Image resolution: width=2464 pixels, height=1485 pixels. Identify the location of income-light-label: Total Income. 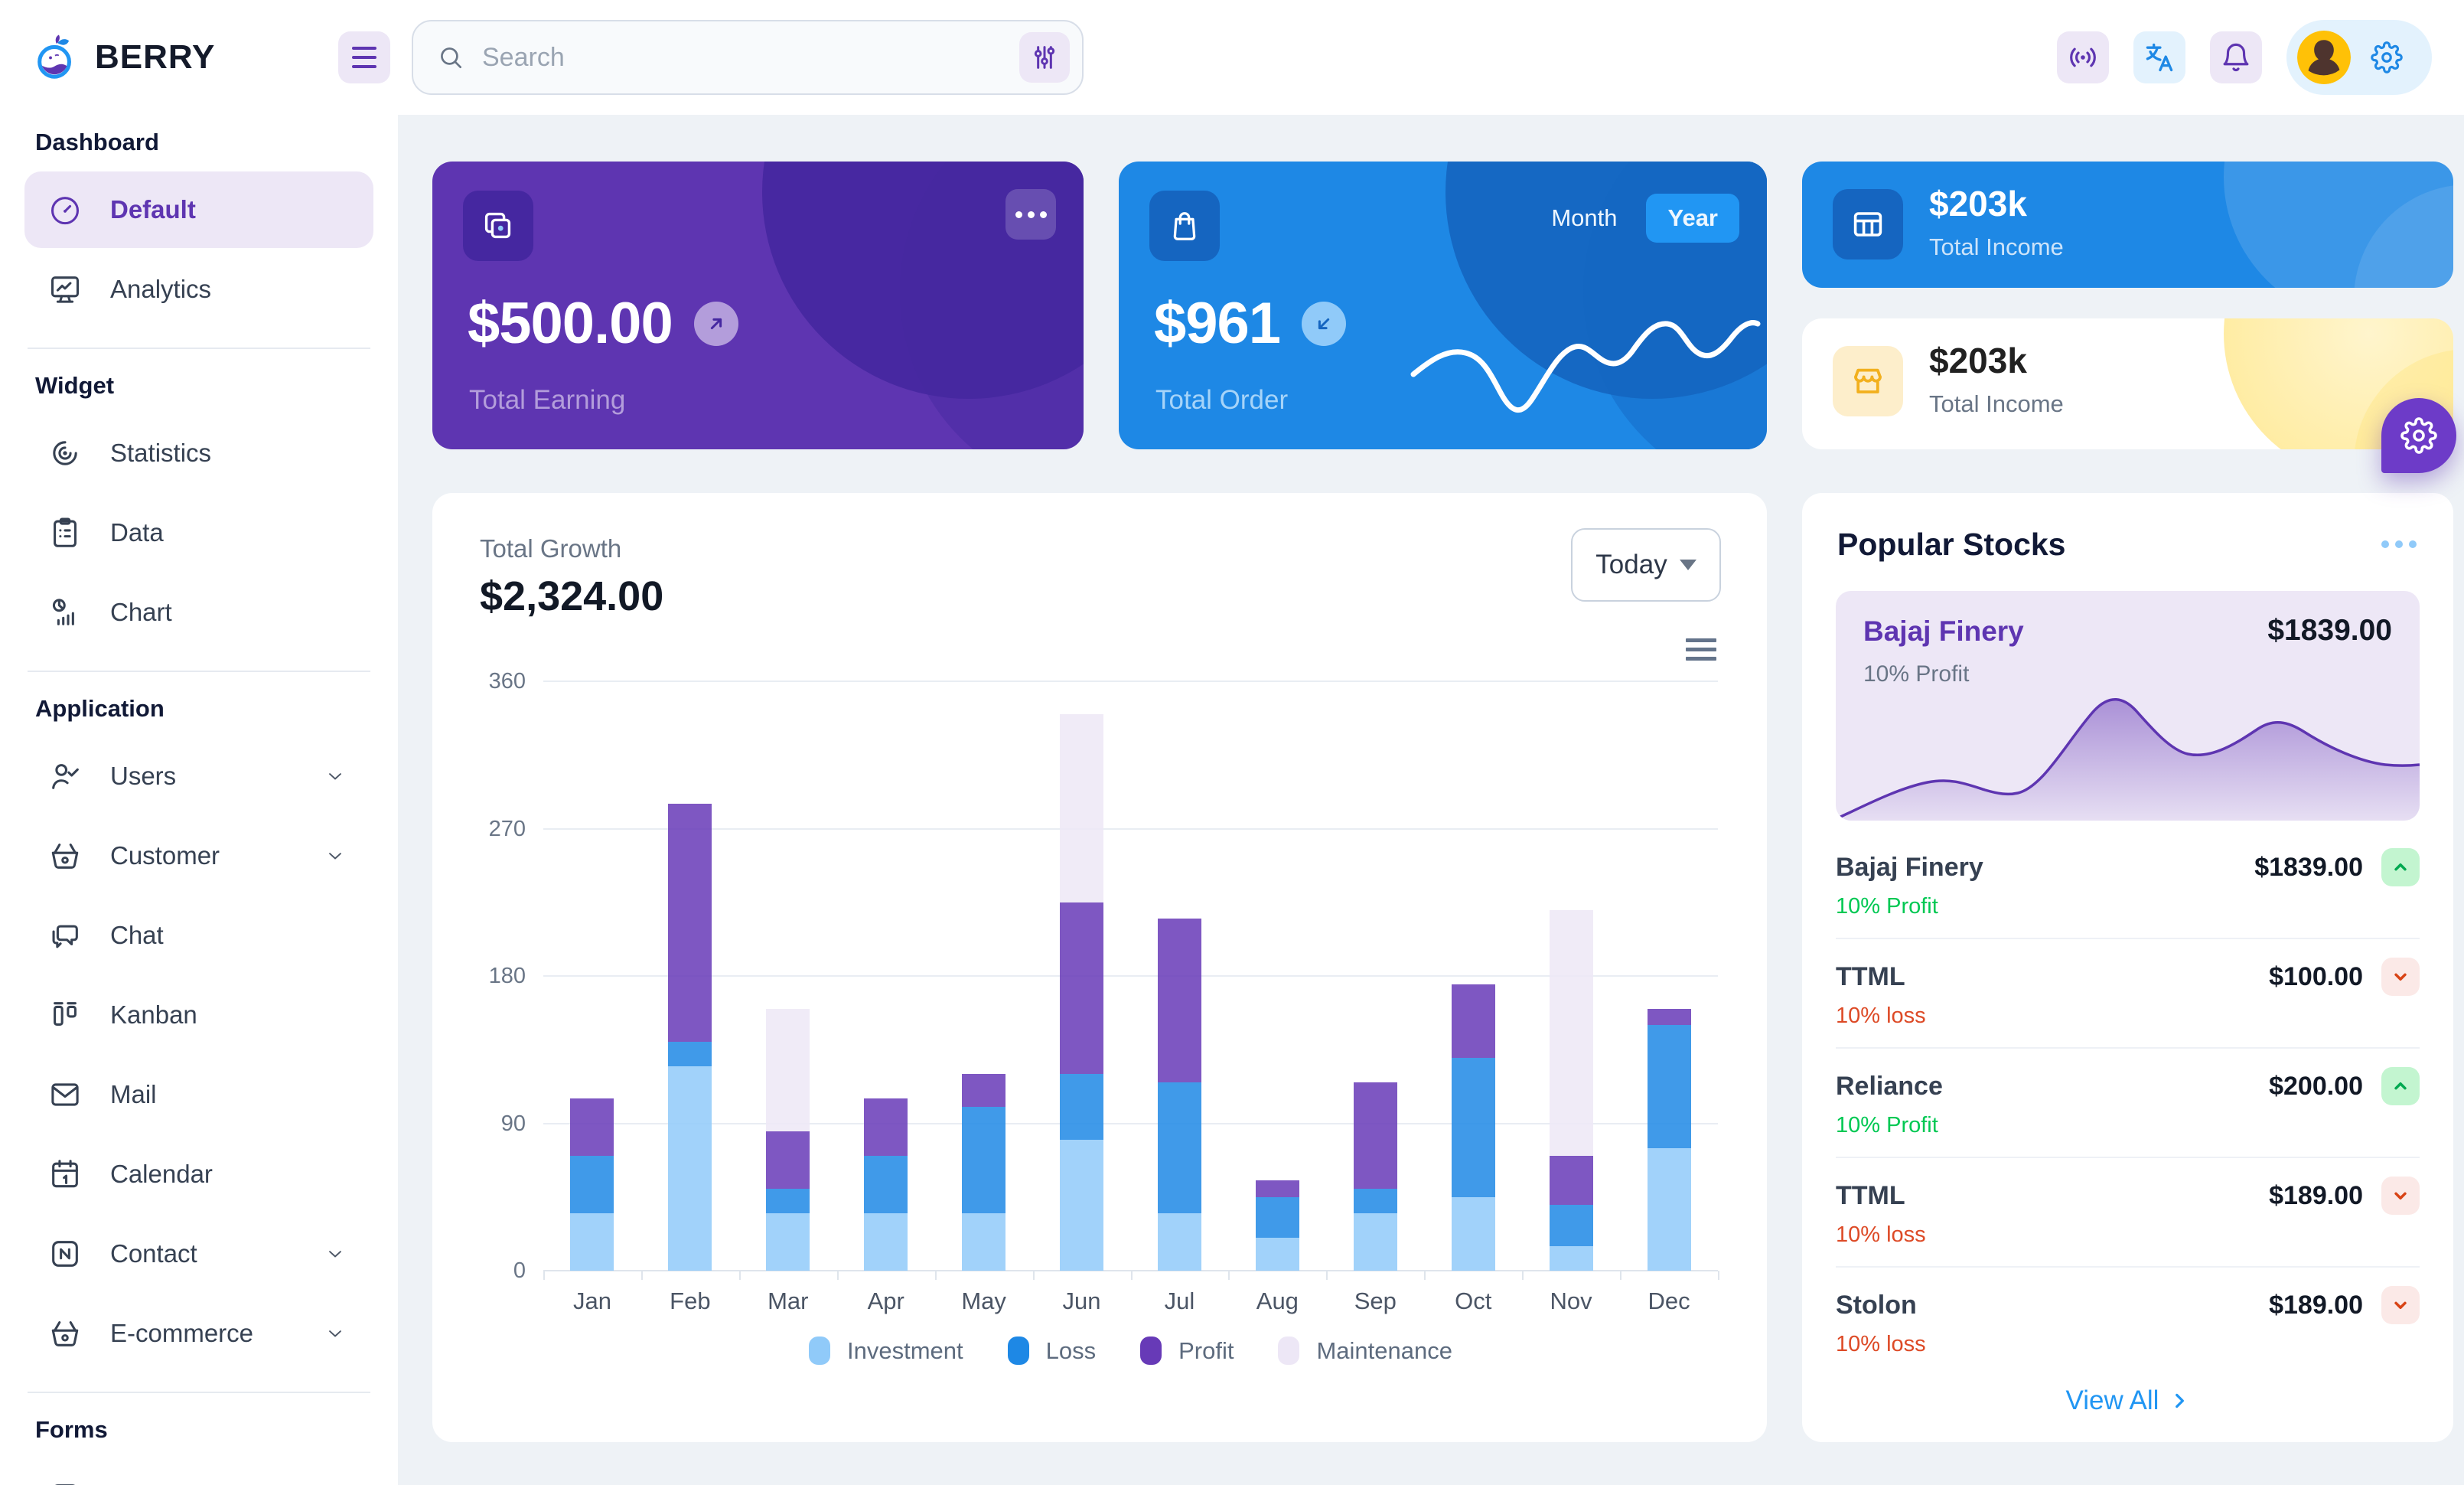
(1996, 403).